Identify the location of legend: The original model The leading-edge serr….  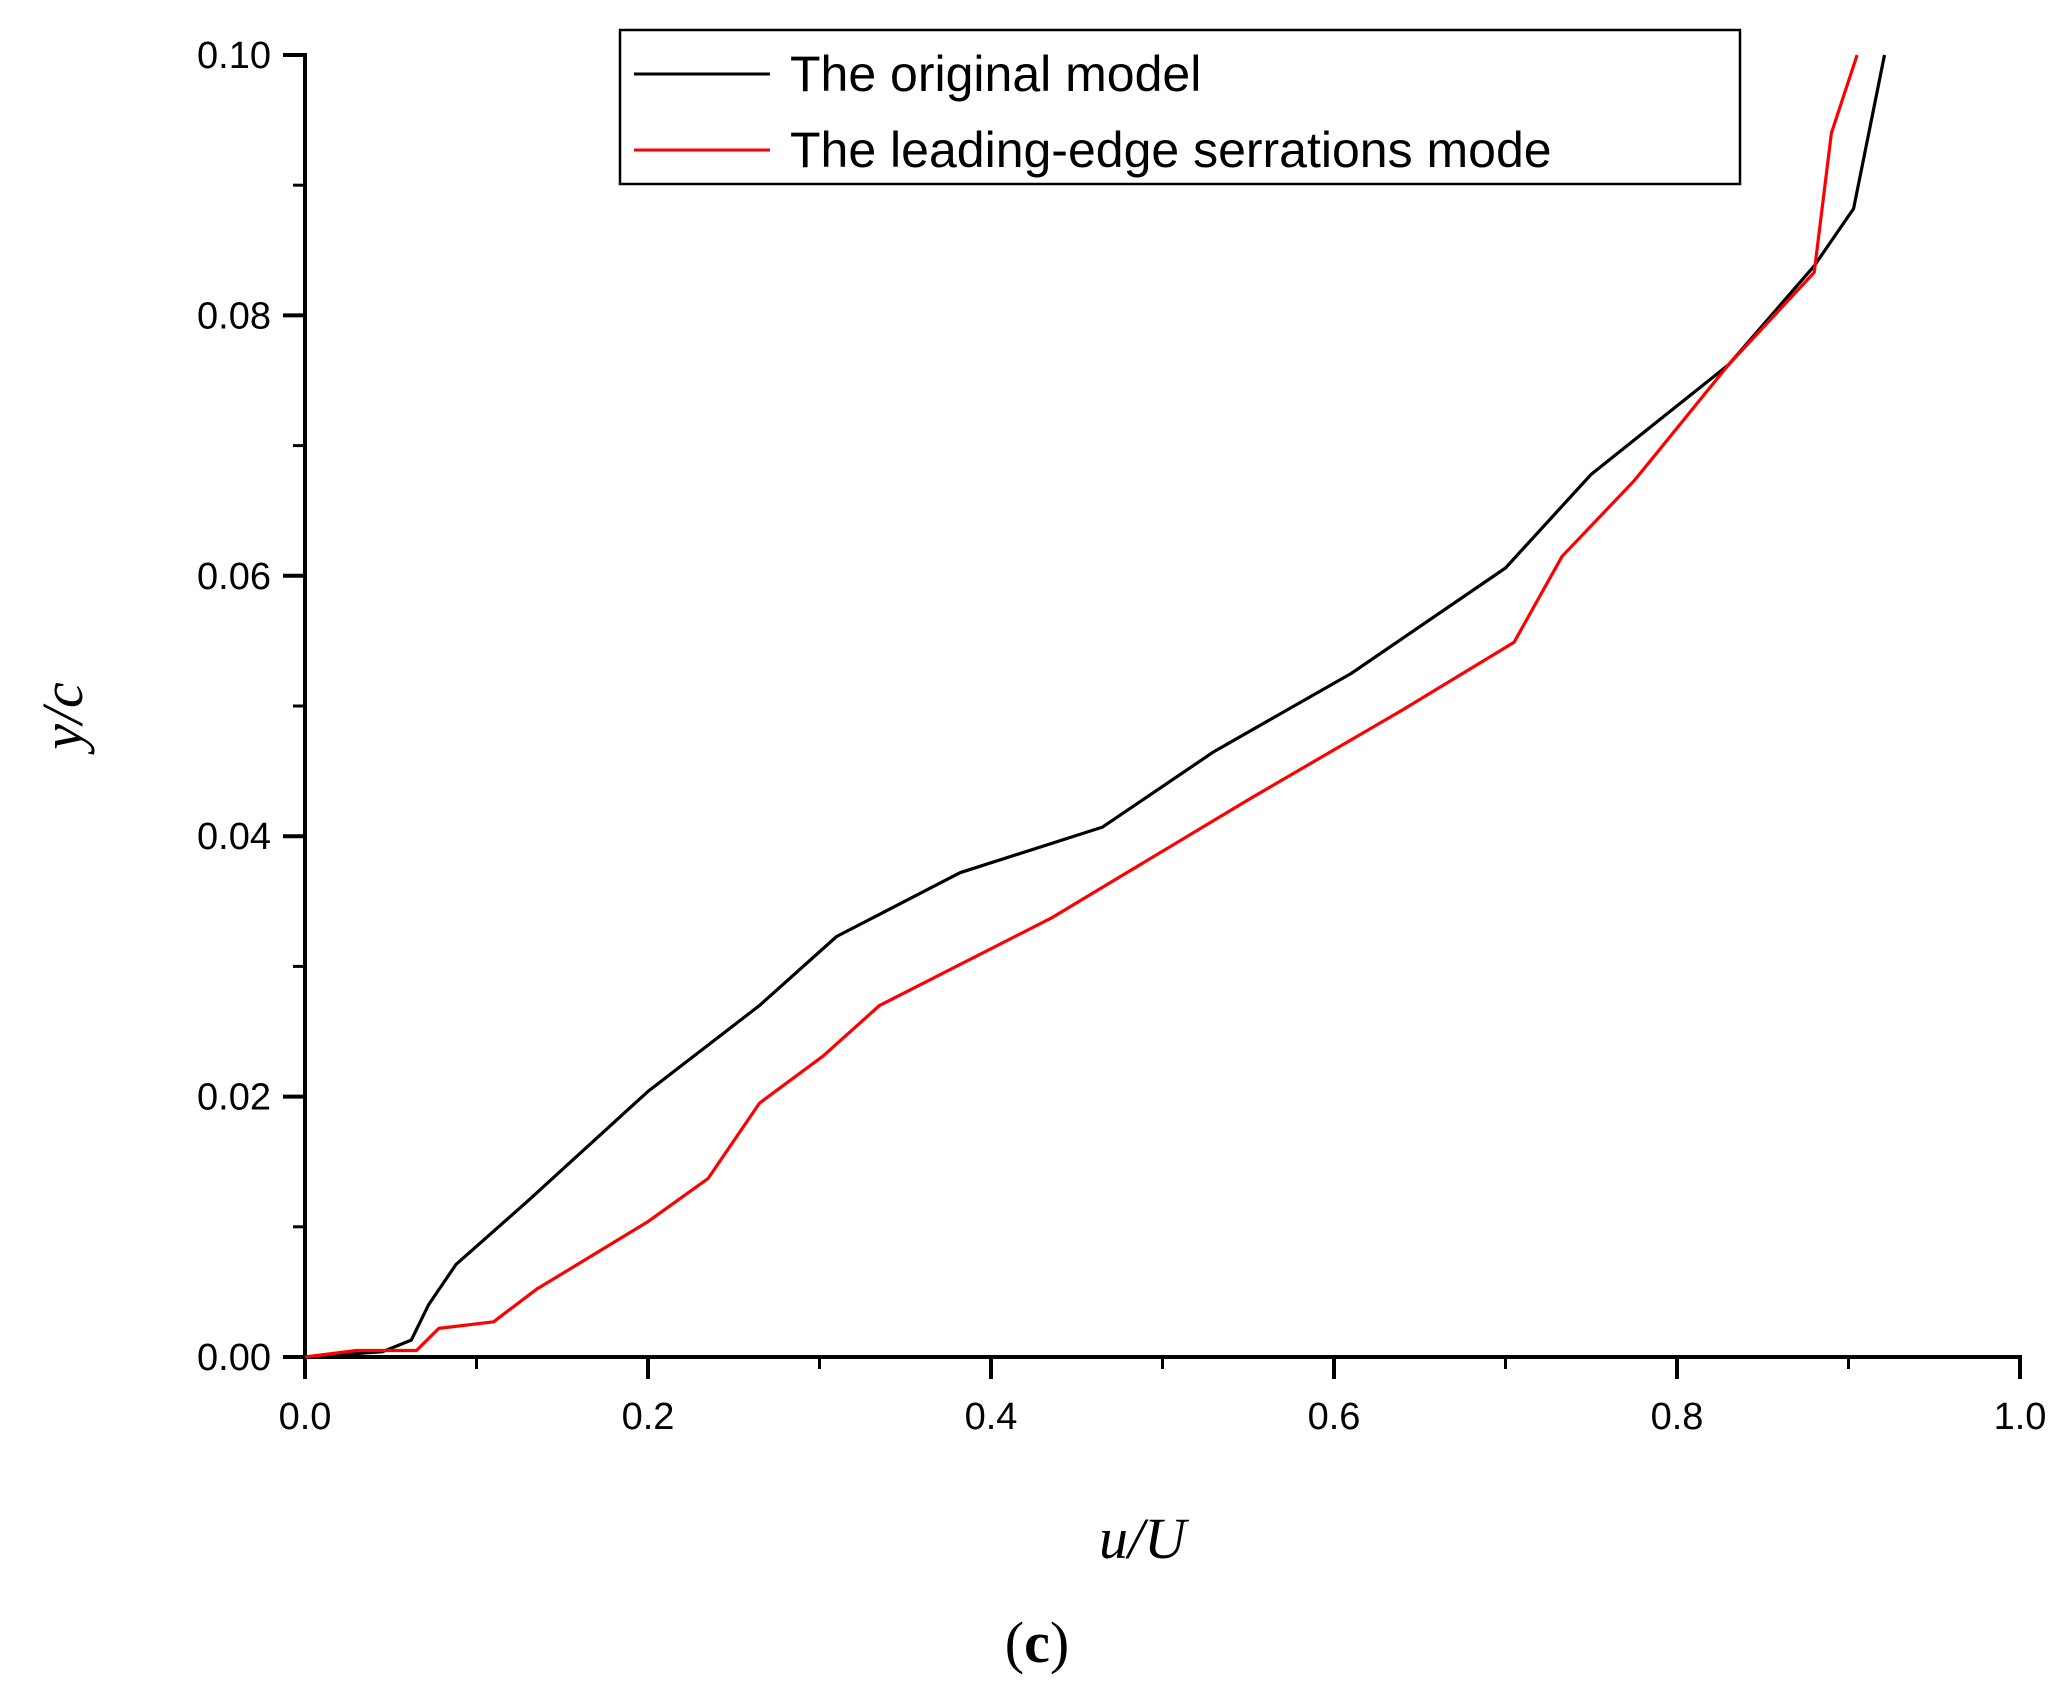
(1180, 107).